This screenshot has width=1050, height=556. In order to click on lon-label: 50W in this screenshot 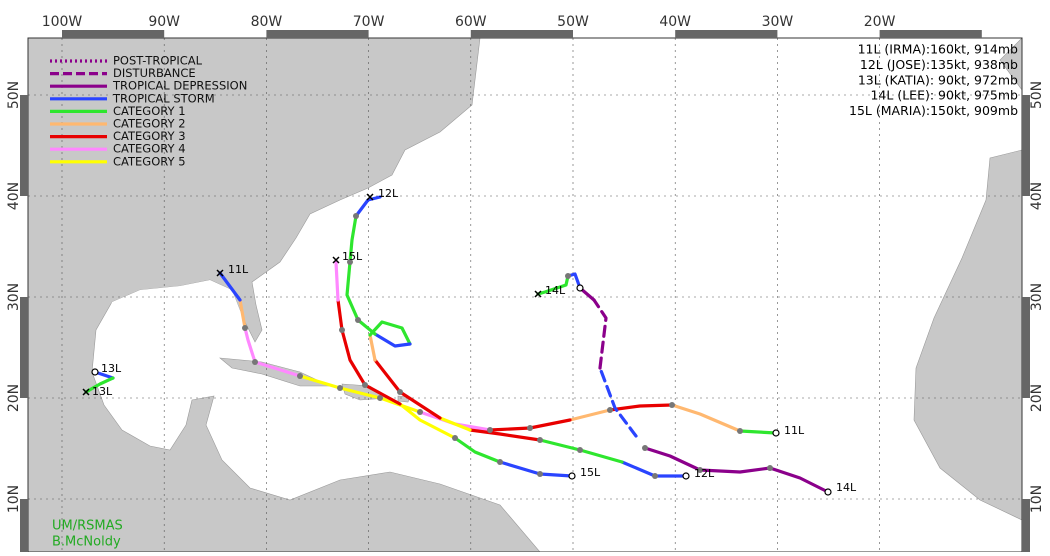, I will do `click(573, 22)`.